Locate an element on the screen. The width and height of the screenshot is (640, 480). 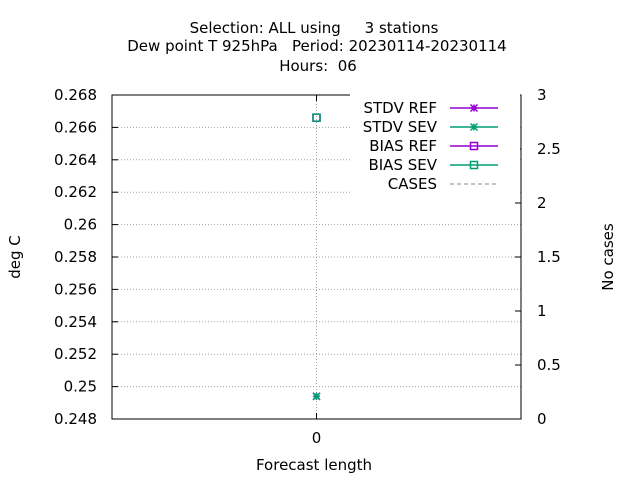
legend-label-bias-sev: BIAS SEV is located at coordinates (402, 165).